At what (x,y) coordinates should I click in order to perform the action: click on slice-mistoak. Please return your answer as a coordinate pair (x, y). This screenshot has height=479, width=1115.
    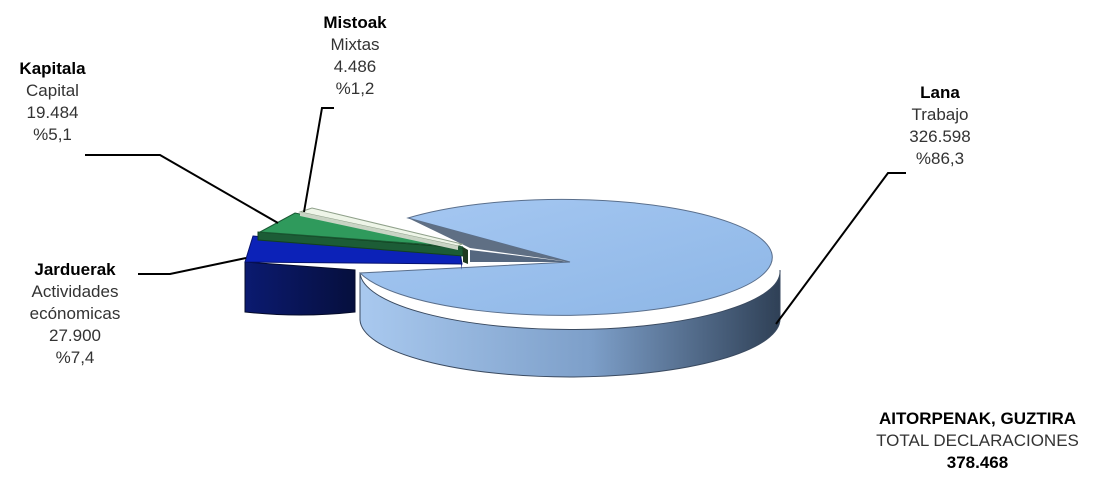
    Looking at the image, I should click on (381, 228).